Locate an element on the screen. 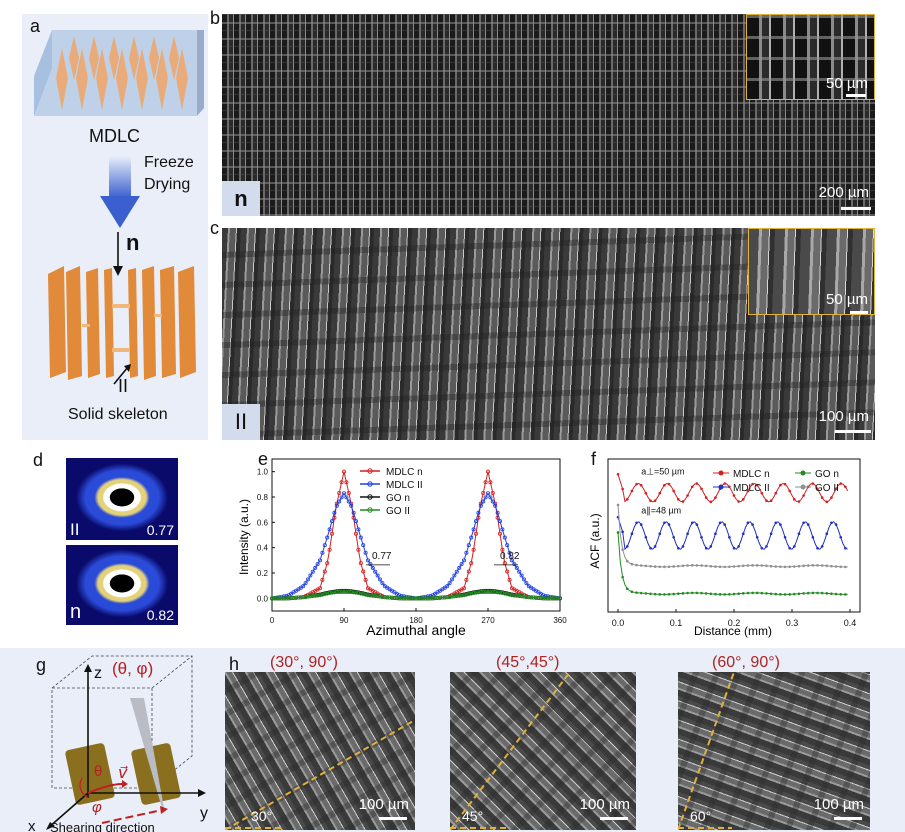 This screenshot has height=832, width=905. direction-tag-parallel: II is located at coordinates (241, 422).